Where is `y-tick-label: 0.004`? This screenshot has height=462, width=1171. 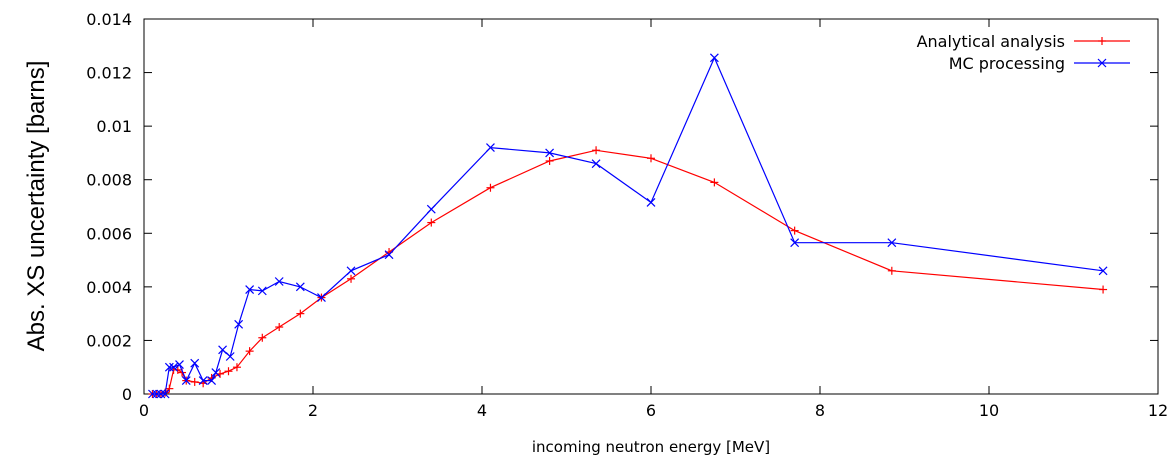
y-tick-label: 0.004 is located at coordinates (109, 287).